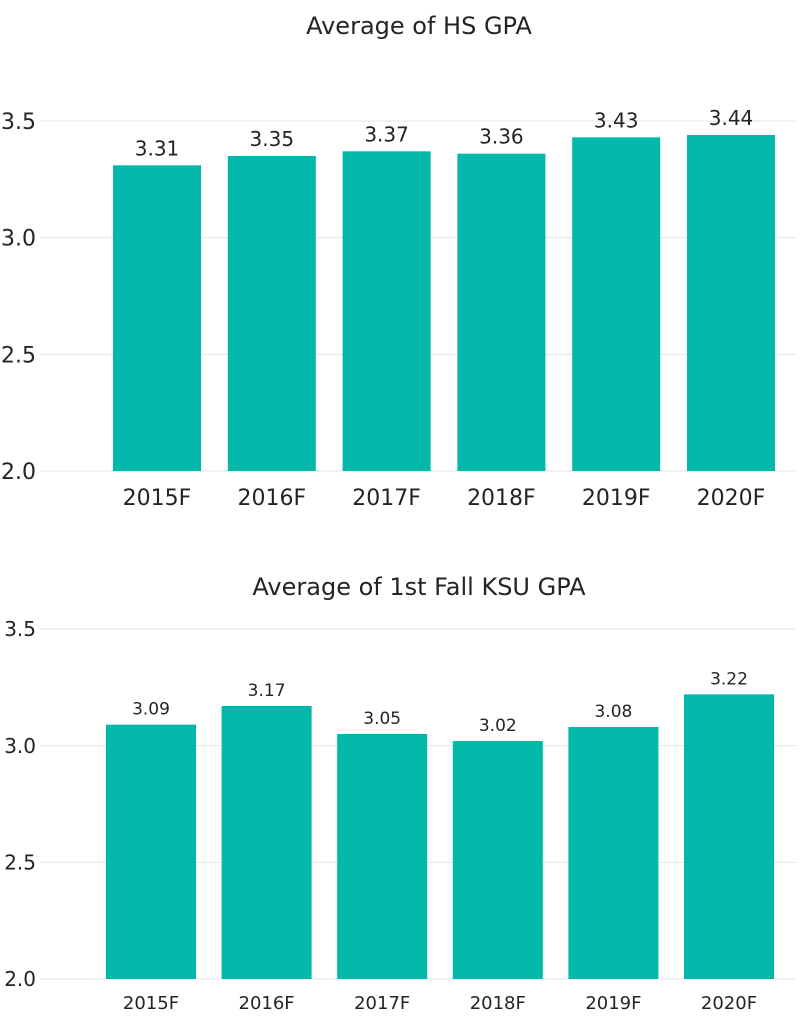  I want to click on ksu-gpa-x-tick-label: 2015F, so click(151, 1003).